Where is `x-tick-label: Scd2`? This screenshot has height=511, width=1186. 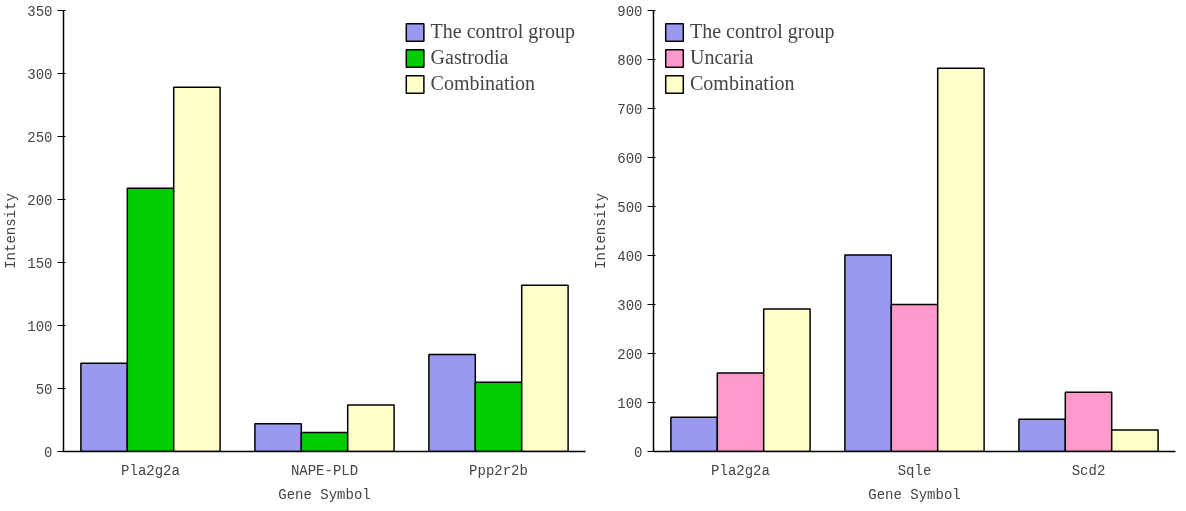
x-tick-label: Scd2 is located at coordinates (1088, 470).